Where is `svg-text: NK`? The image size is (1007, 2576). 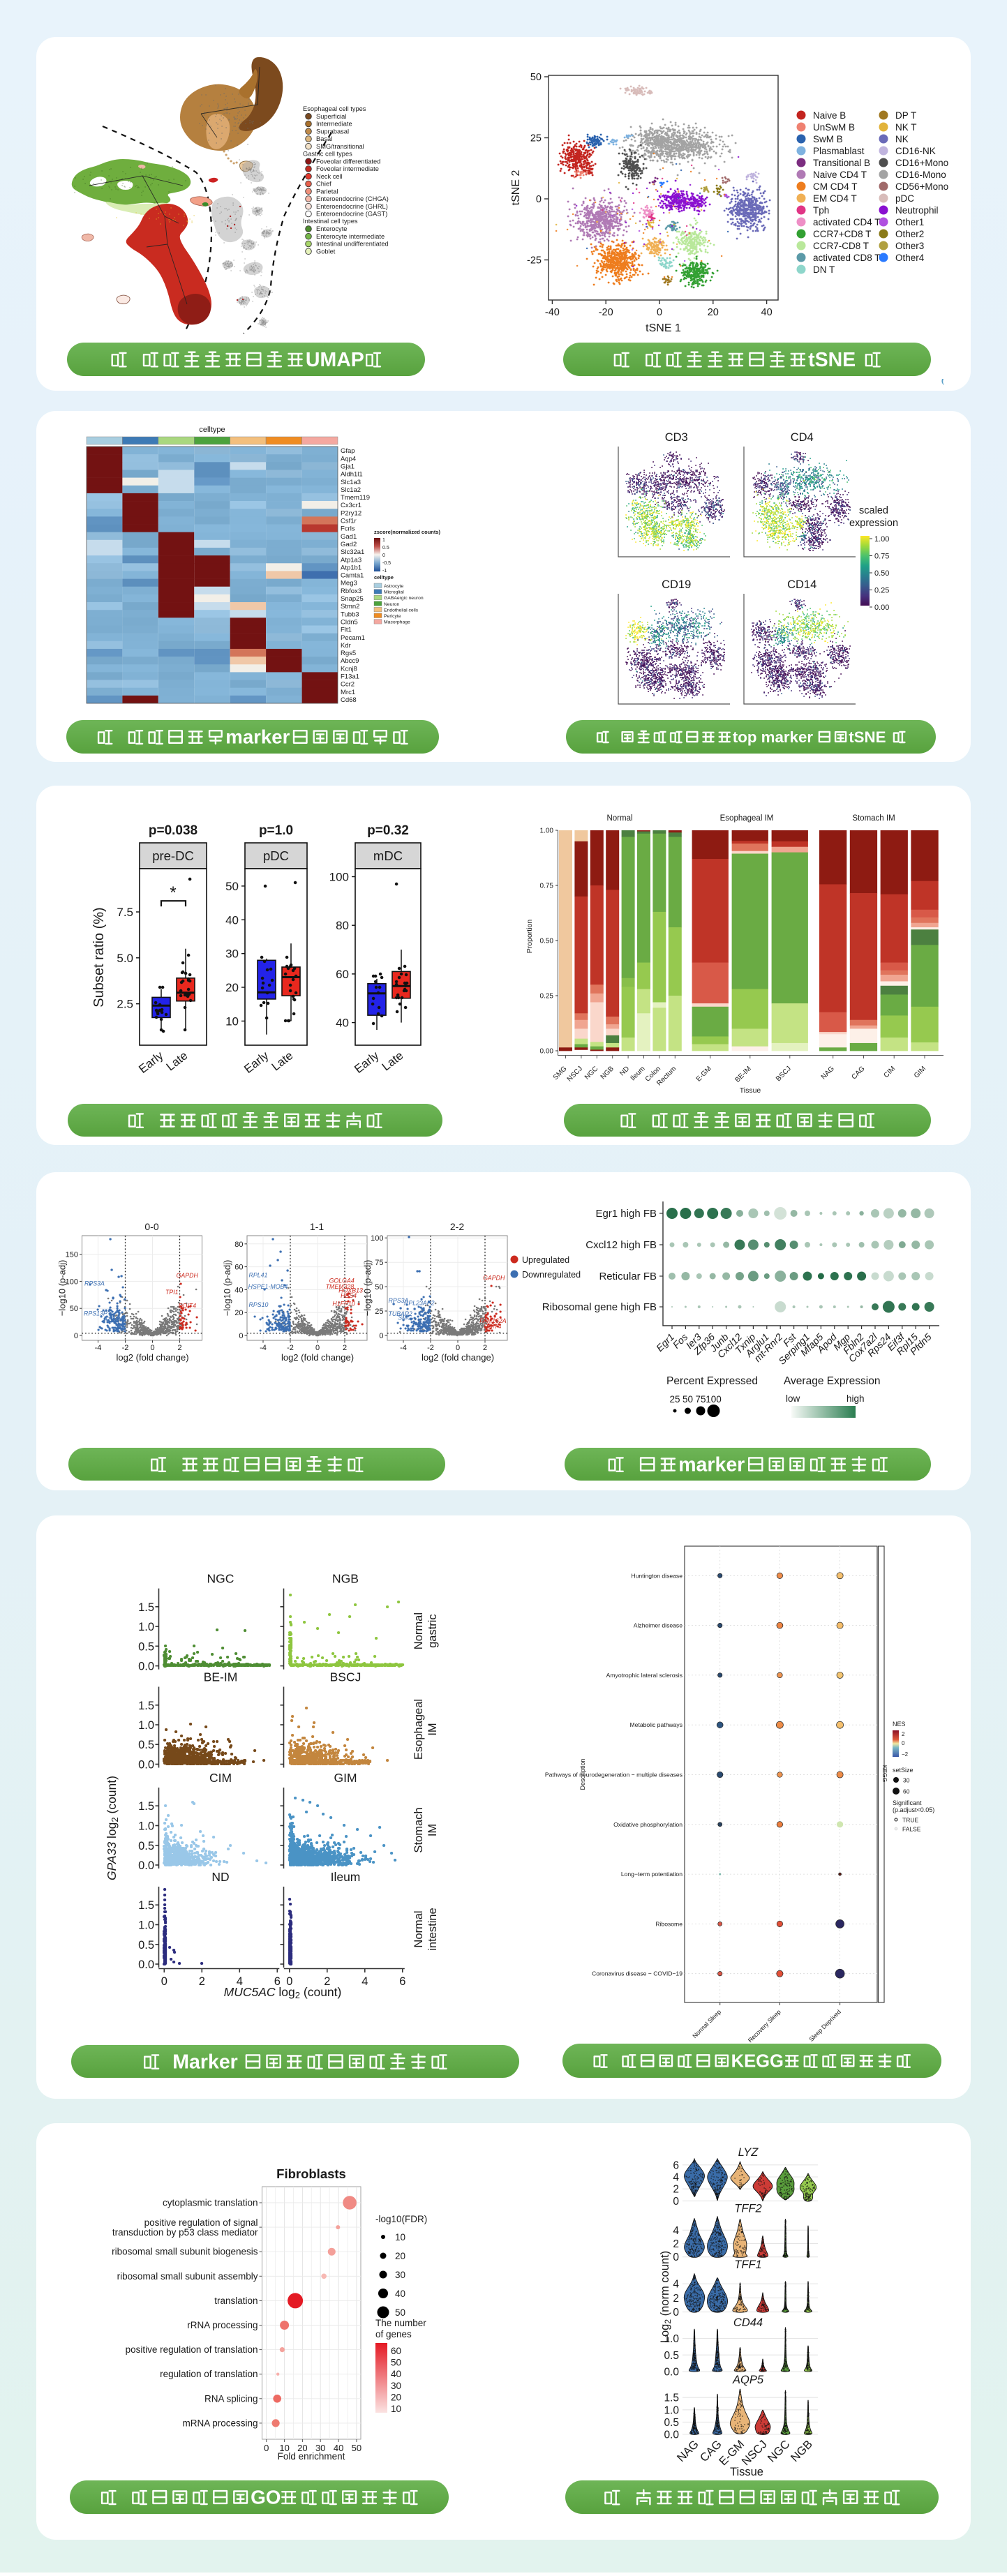
svg-text: NK is located at coordinates (902, 139).